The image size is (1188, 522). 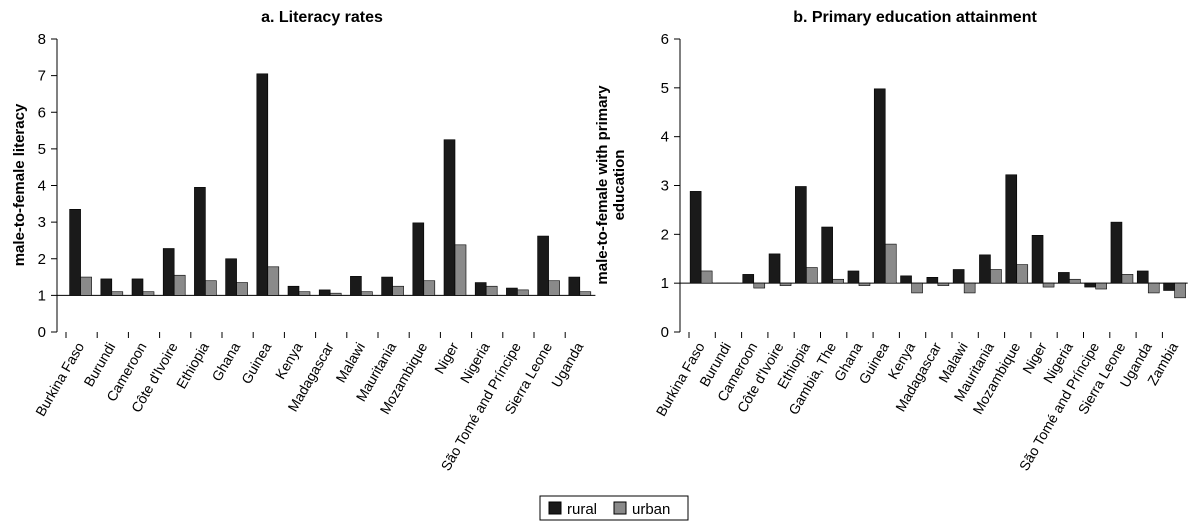 I want to click on legend-swatch-rural, so click(x=555, y=508).